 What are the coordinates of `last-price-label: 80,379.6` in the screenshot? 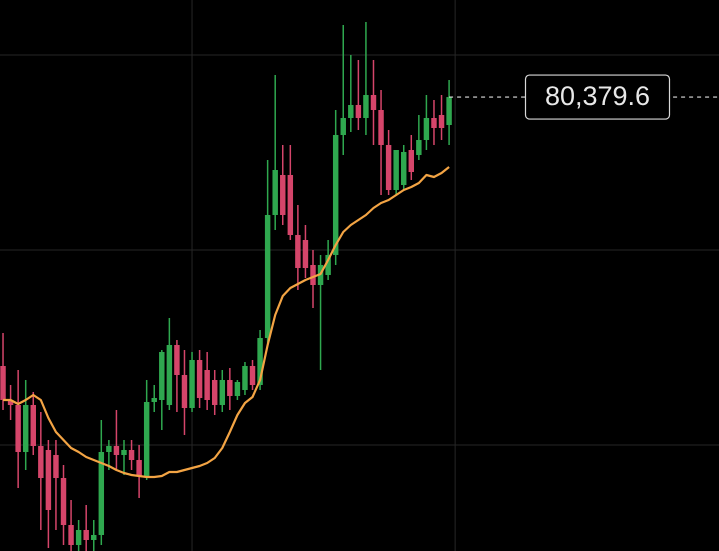 It's located at (597, 96).